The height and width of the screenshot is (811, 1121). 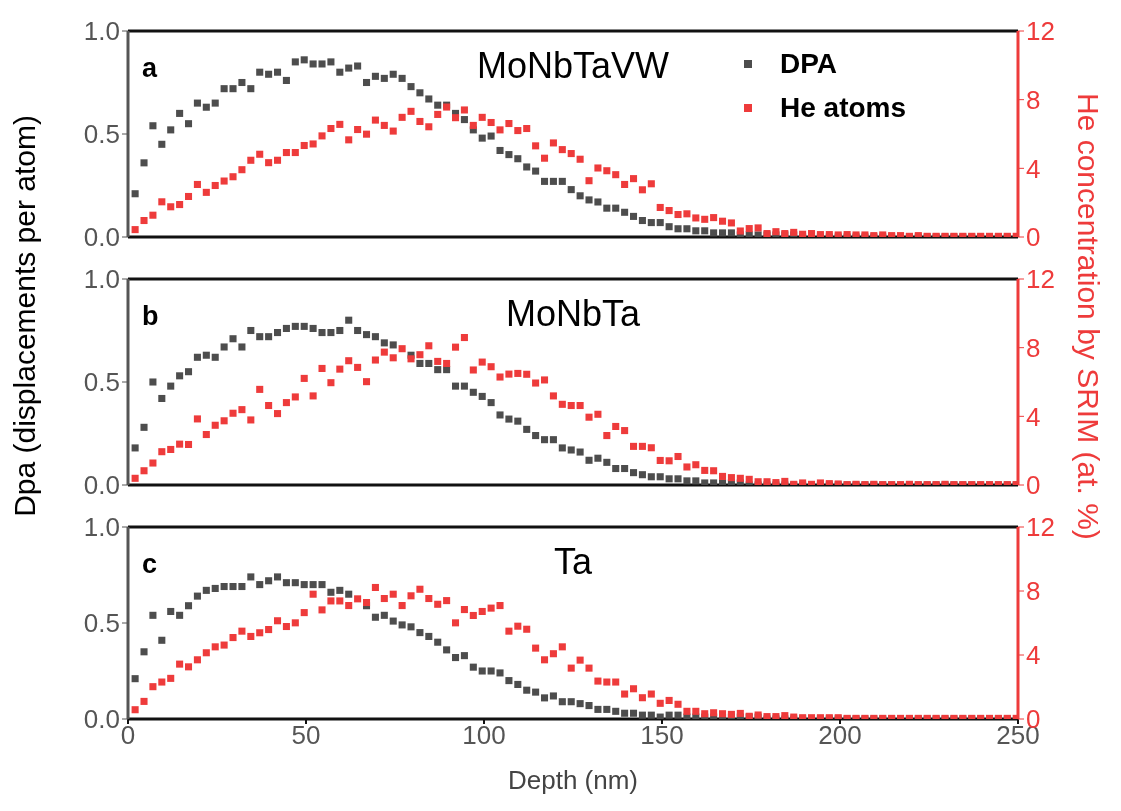 I want to click on chart-title: MoNbTaVW, so click(x=573, y=65).